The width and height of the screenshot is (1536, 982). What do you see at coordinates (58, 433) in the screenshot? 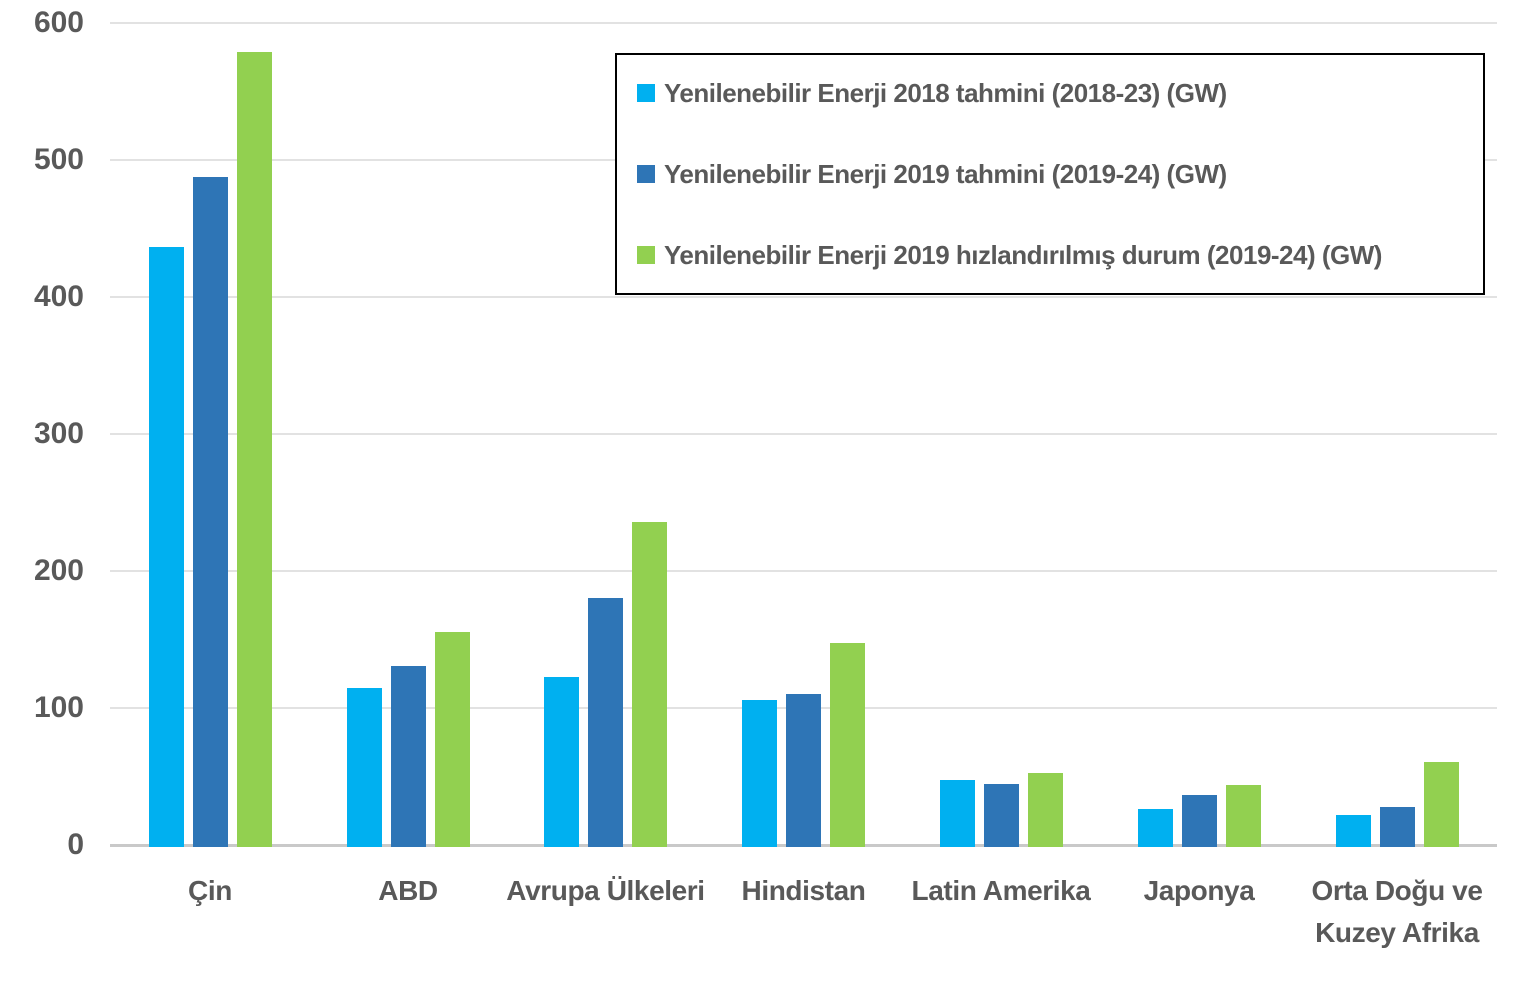
I see `y-tick-label-300: 300` at bounding box center [58, 433].